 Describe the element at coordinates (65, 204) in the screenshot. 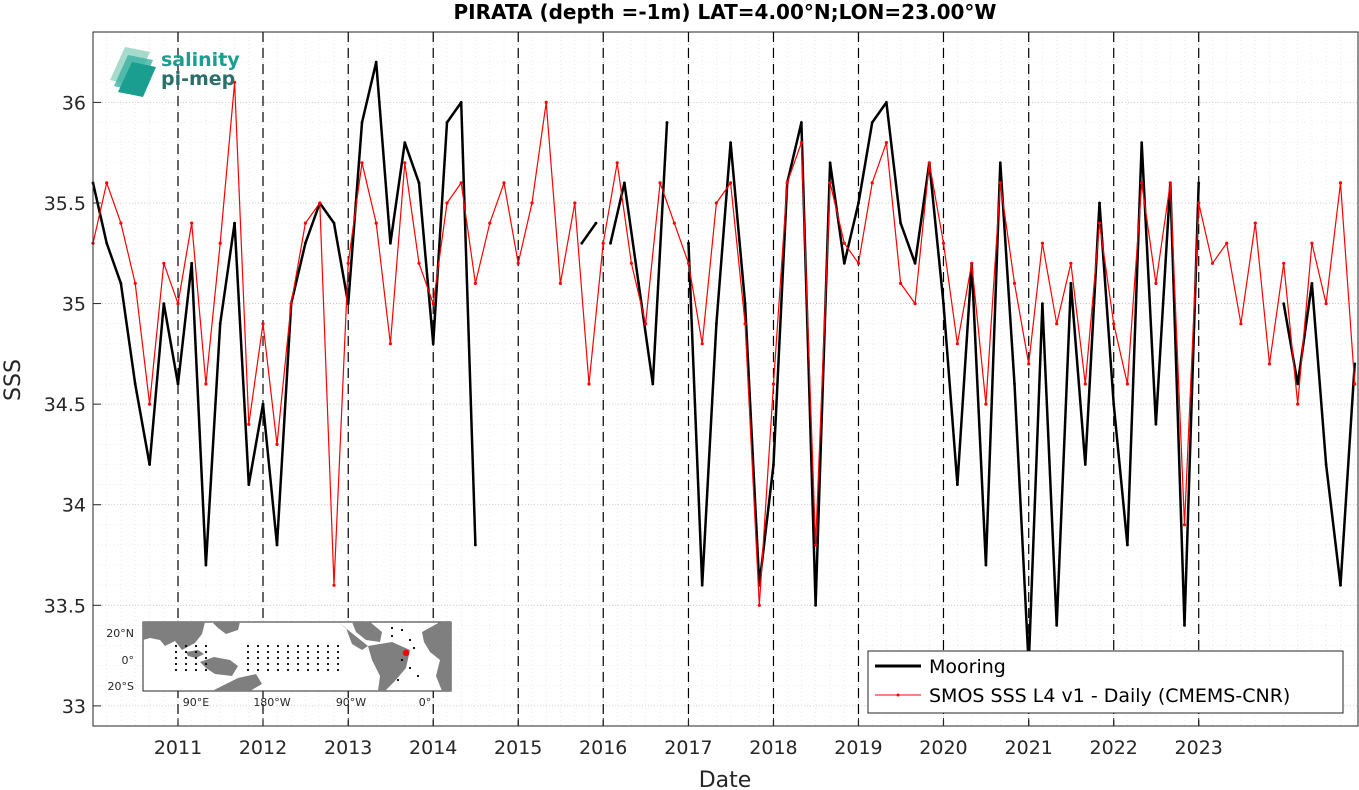

I see `y-tick-label: 35.5` at that location.